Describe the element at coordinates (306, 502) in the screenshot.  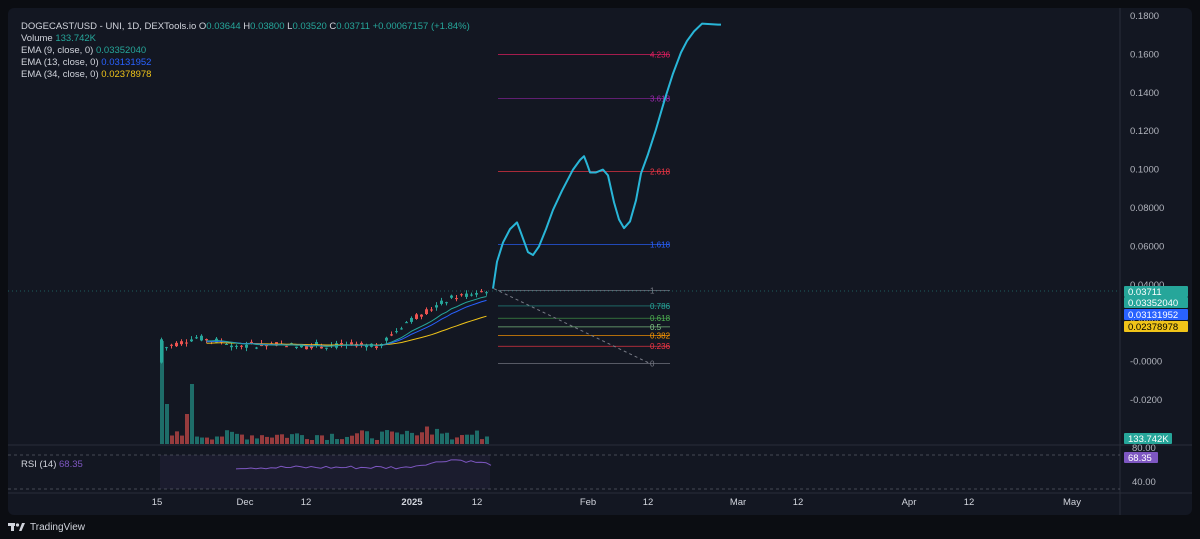
I see `time-tick-label: 12` at that location.